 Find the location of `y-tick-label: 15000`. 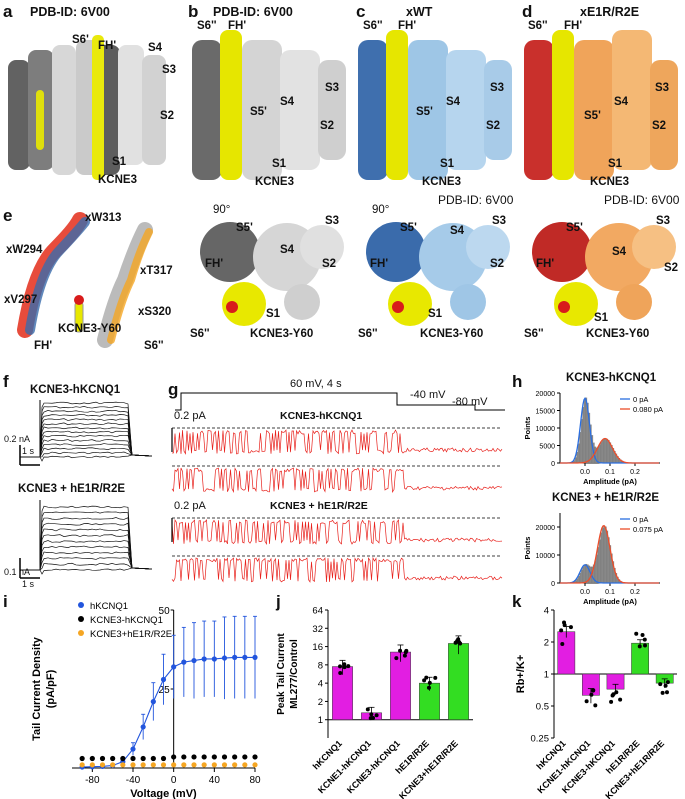

y-tick-label: 15000 is located at coordinates (546, 412).